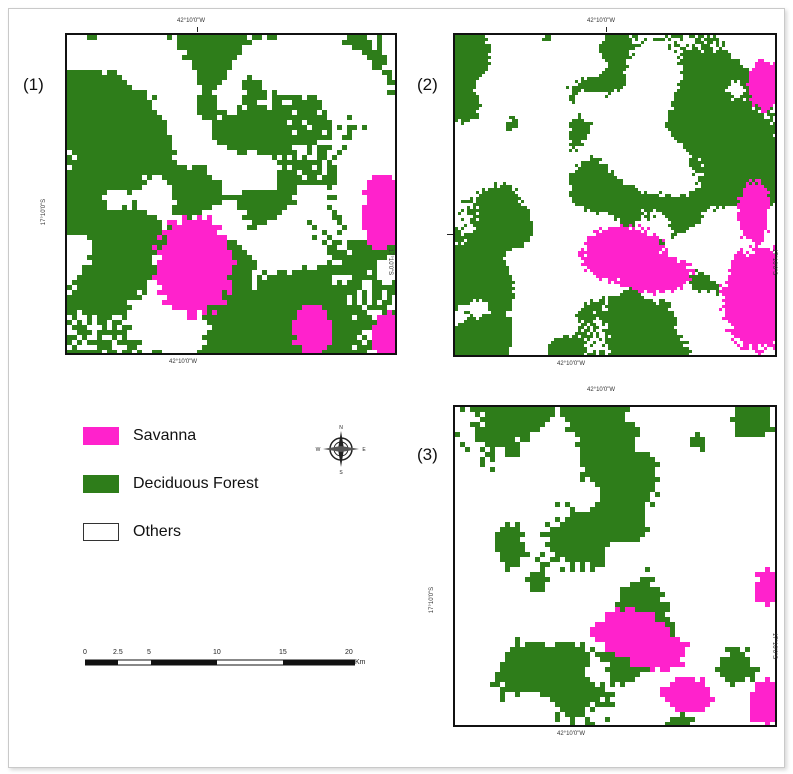 The image size is (793, 774). I want to click on legend-swatch-forest, so click(101, 484).